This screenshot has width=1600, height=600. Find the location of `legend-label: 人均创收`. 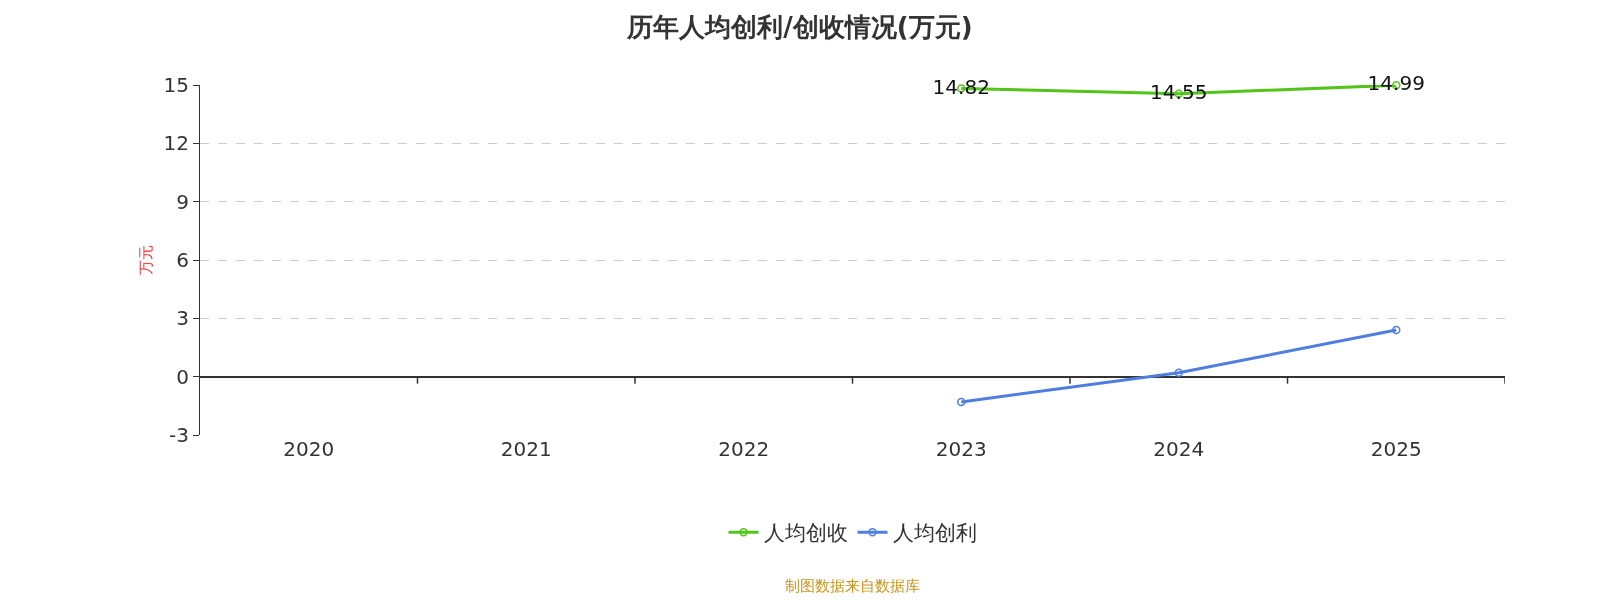

legend-label: 人均创收 is located at coordinates (805, 533).